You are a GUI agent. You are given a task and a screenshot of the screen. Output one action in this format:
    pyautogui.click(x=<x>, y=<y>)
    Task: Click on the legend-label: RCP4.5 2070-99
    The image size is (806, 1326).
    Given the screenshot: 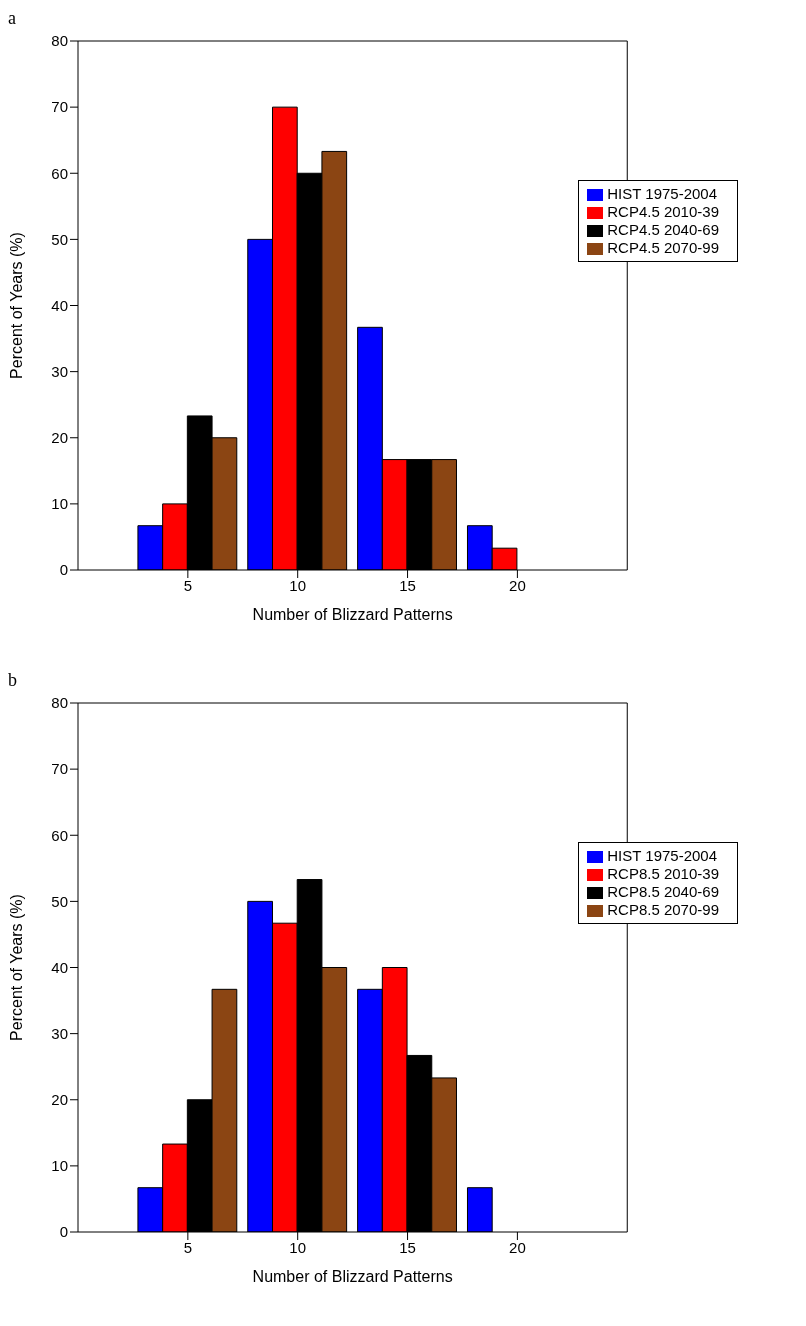 What is the action you would take?
    pyautogui.click(x=663, y=247)
    